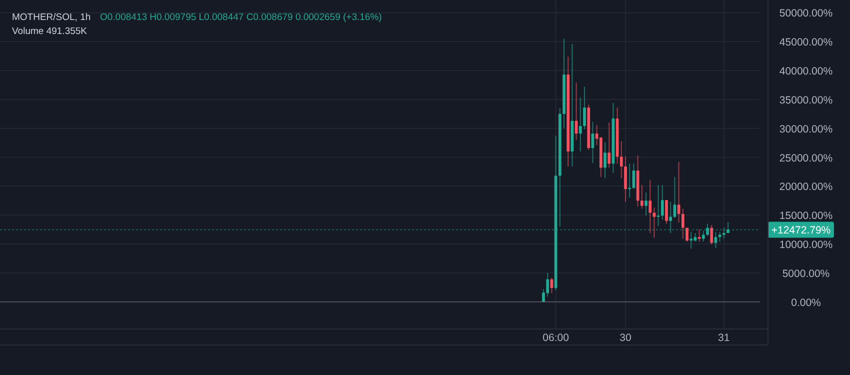  I want to click on x-tick-label: 30, so click(626, 338).